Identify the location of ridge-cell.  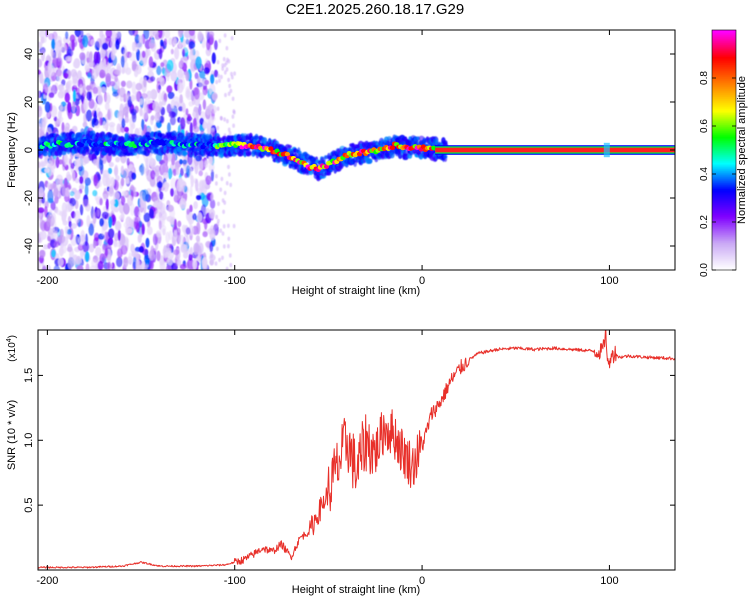
(392, 148).